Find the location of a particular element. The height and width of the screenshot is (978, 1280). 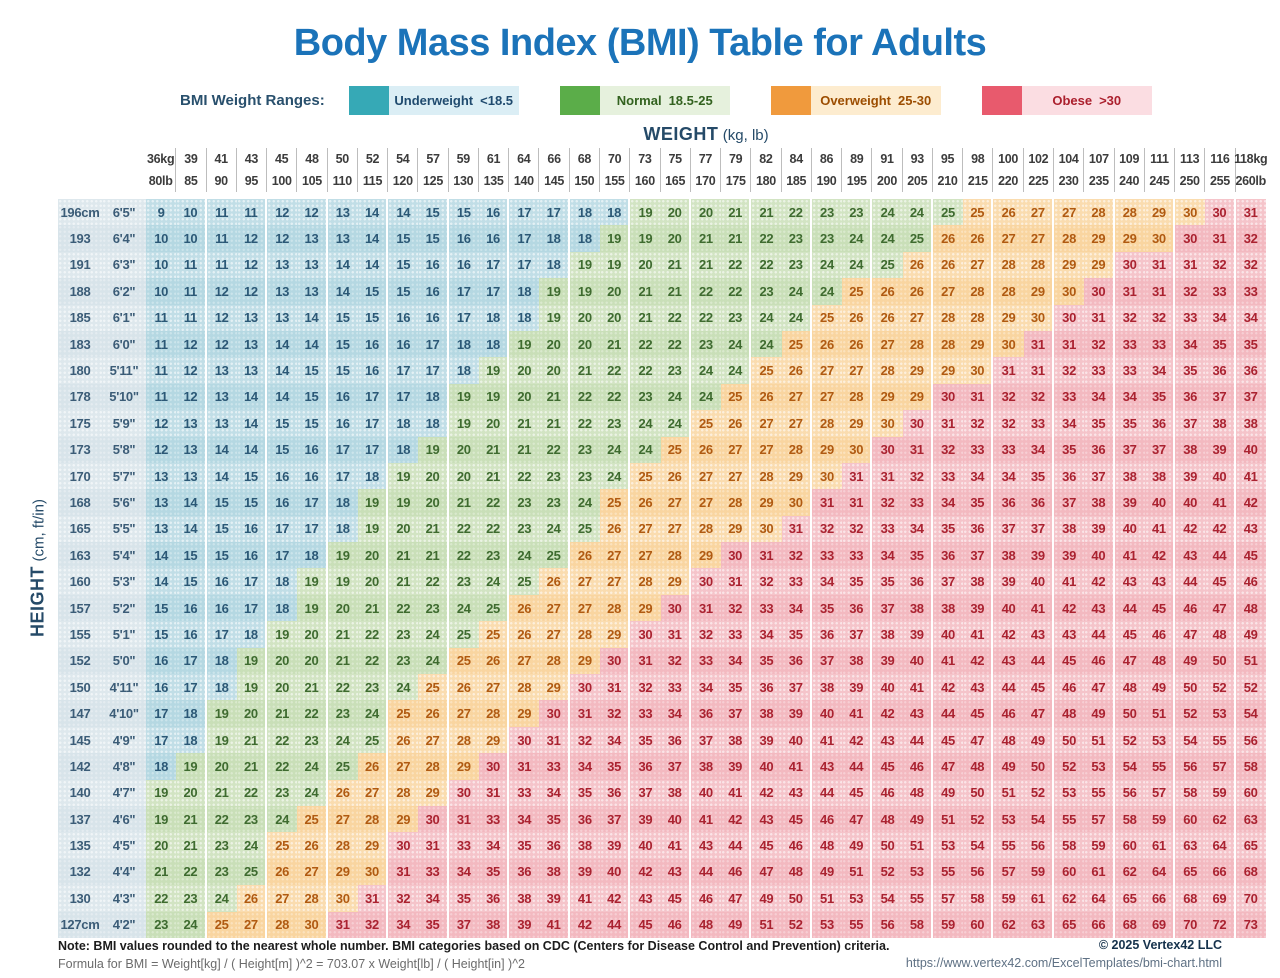

height-ftin-cell: 5'0" is located at coordinates (124, 661).